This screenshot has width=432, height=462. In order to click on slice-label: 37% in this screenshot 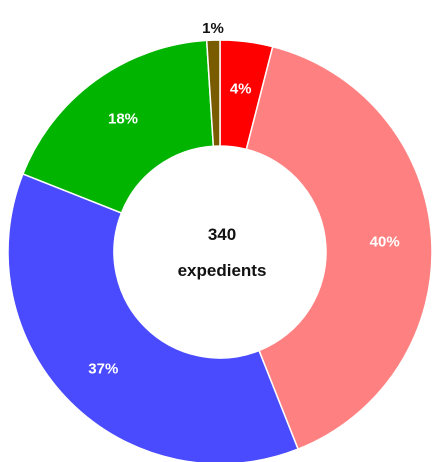, I will do `click(103, 369)`.